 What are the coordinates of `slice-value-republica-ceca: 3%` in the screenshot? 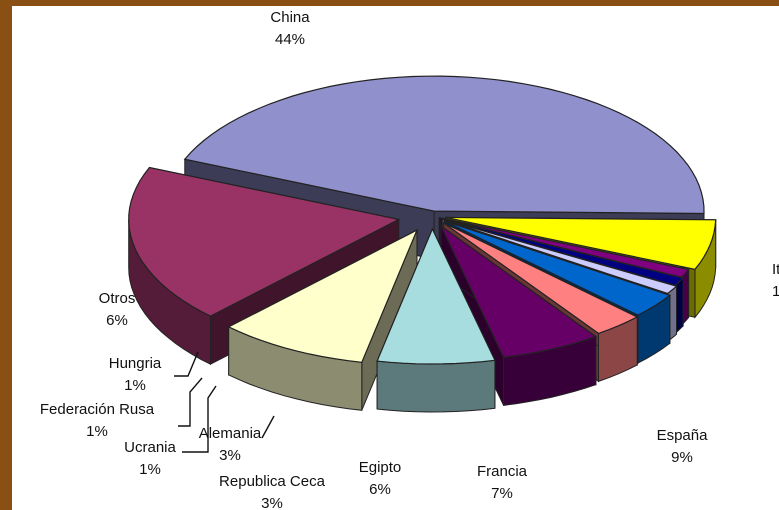 It's located at (272, 502).